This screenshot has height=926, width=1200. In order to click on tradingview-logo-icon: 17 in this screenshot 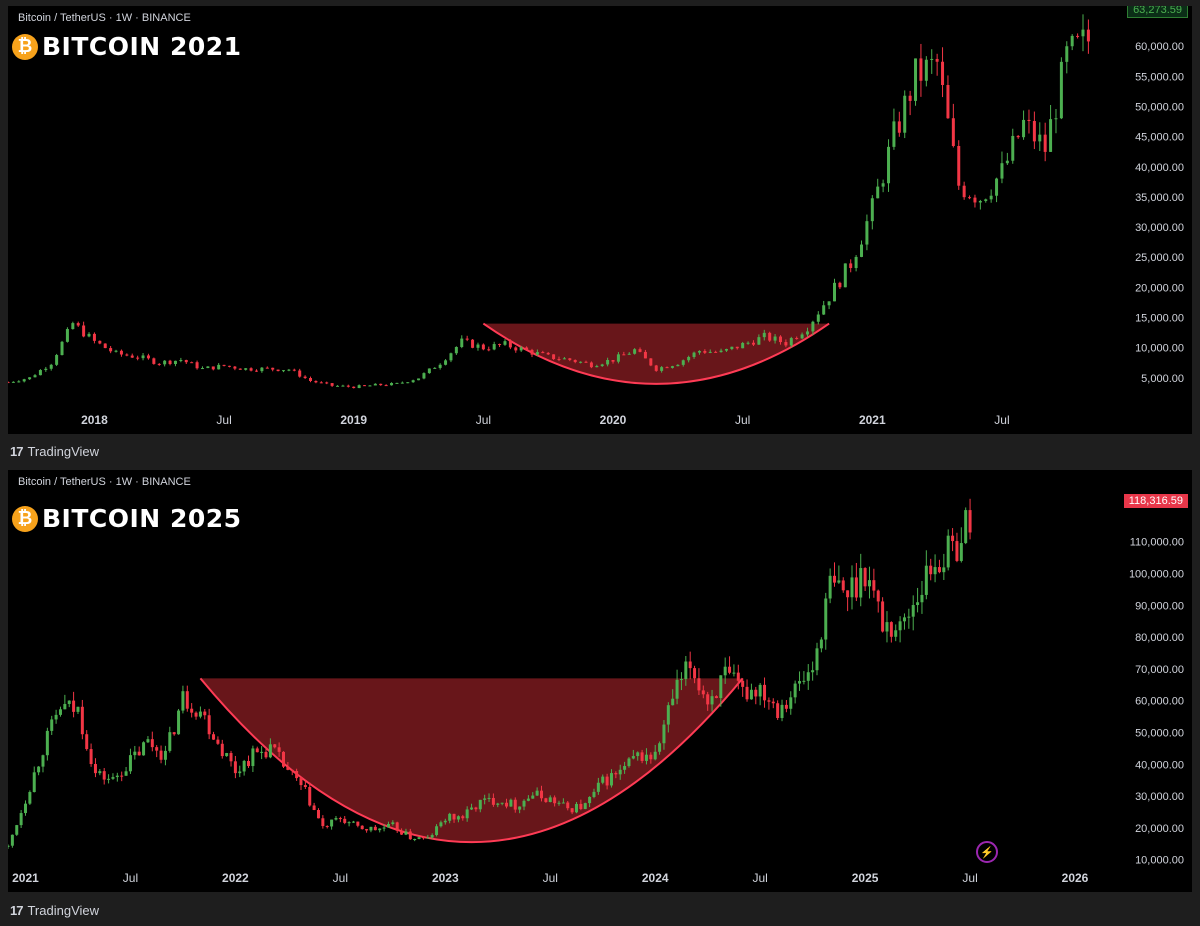, I will do `click(17, 451)`.